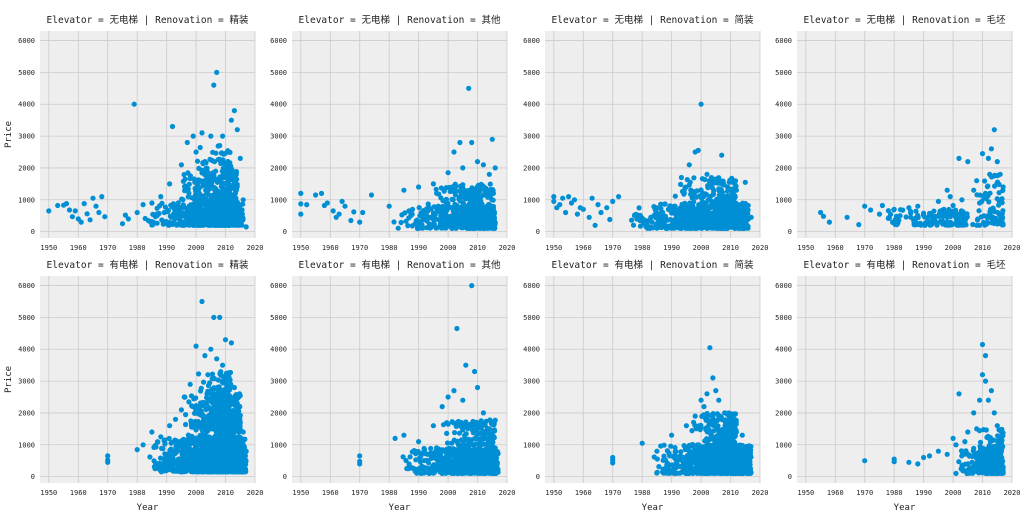 The height and width of the screenshot is (524, 1030). What do you see at coordinates (278, 286) in the screenshot?
I see `y-tick-label: 6000` at bounding box center [278, 286].